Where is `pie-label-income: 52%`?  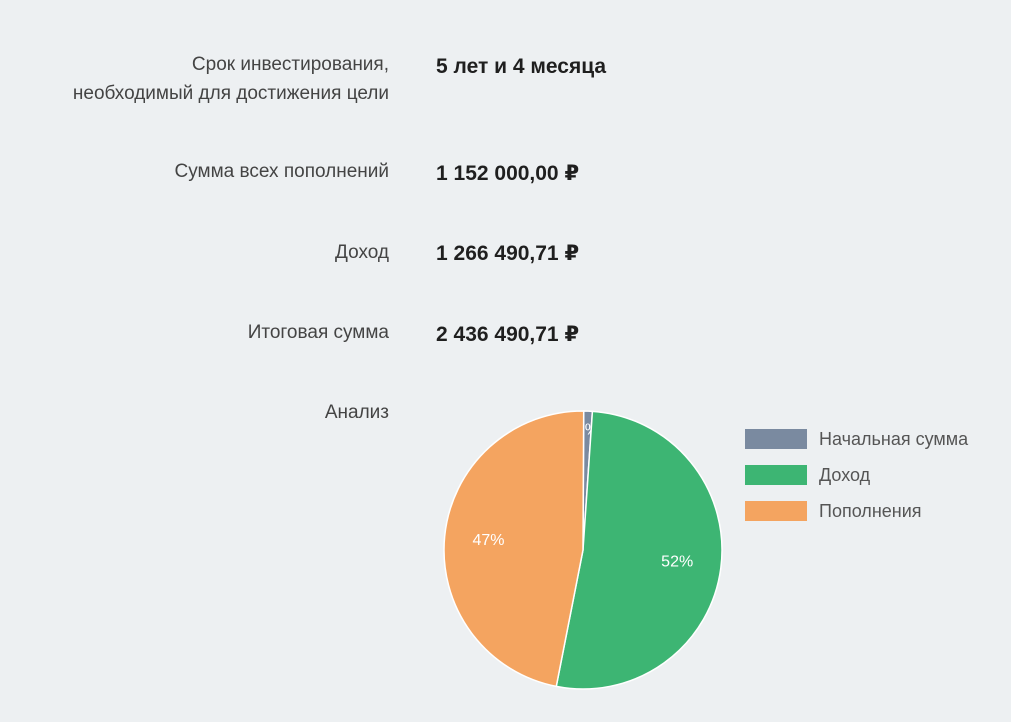 pie-label-income: 52% is located at coordinates (677, 562).